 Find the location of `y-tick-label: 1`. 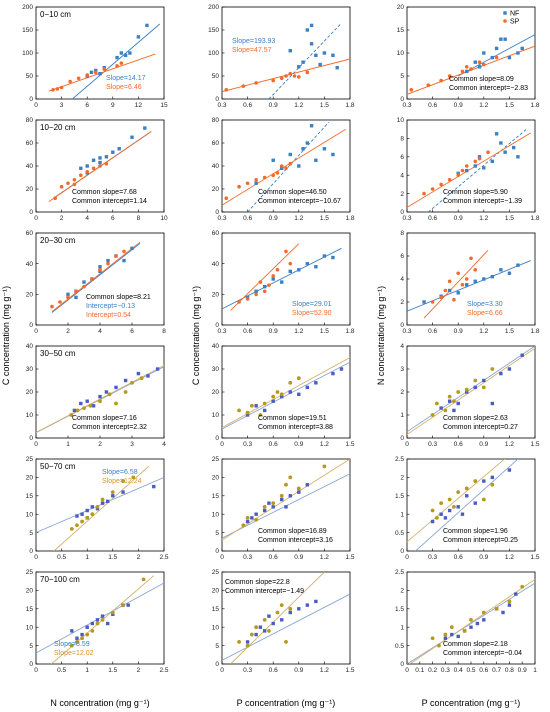

y-tick-label: 1 is located at coordinates (402, 514).